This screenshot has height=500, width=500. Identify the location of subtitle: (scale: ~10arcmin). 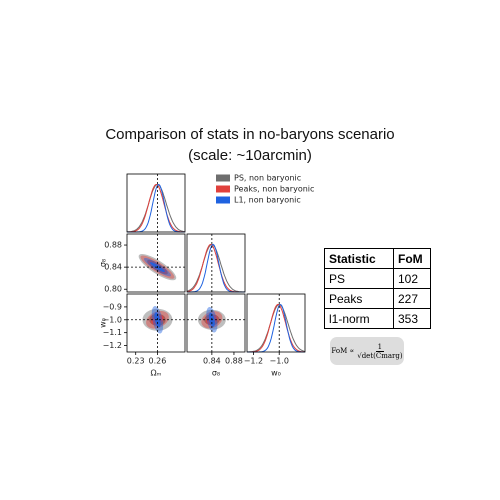
(250, 155).